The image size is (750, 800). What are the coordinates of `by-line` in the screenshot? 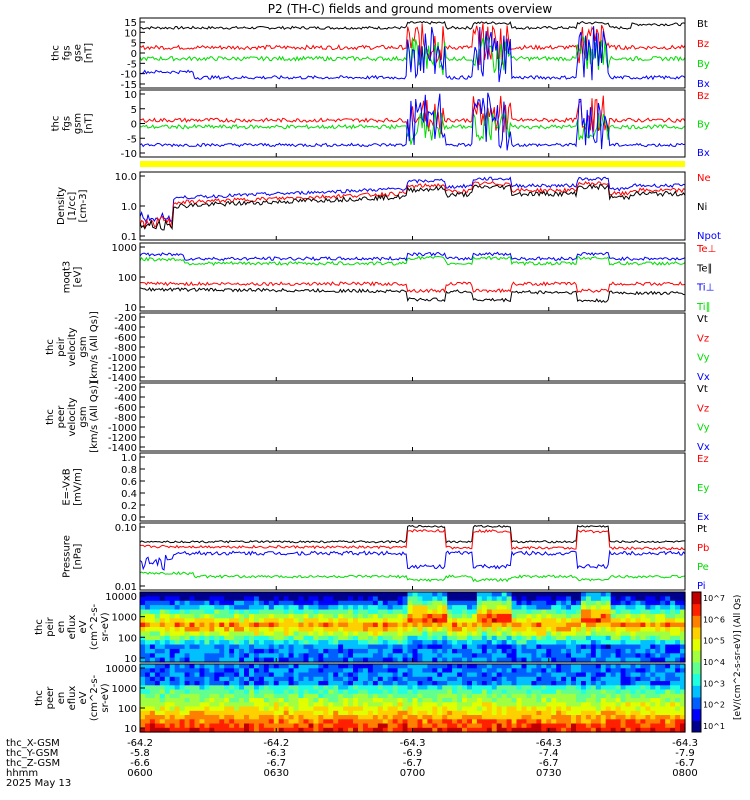 It's located at (412, 127).